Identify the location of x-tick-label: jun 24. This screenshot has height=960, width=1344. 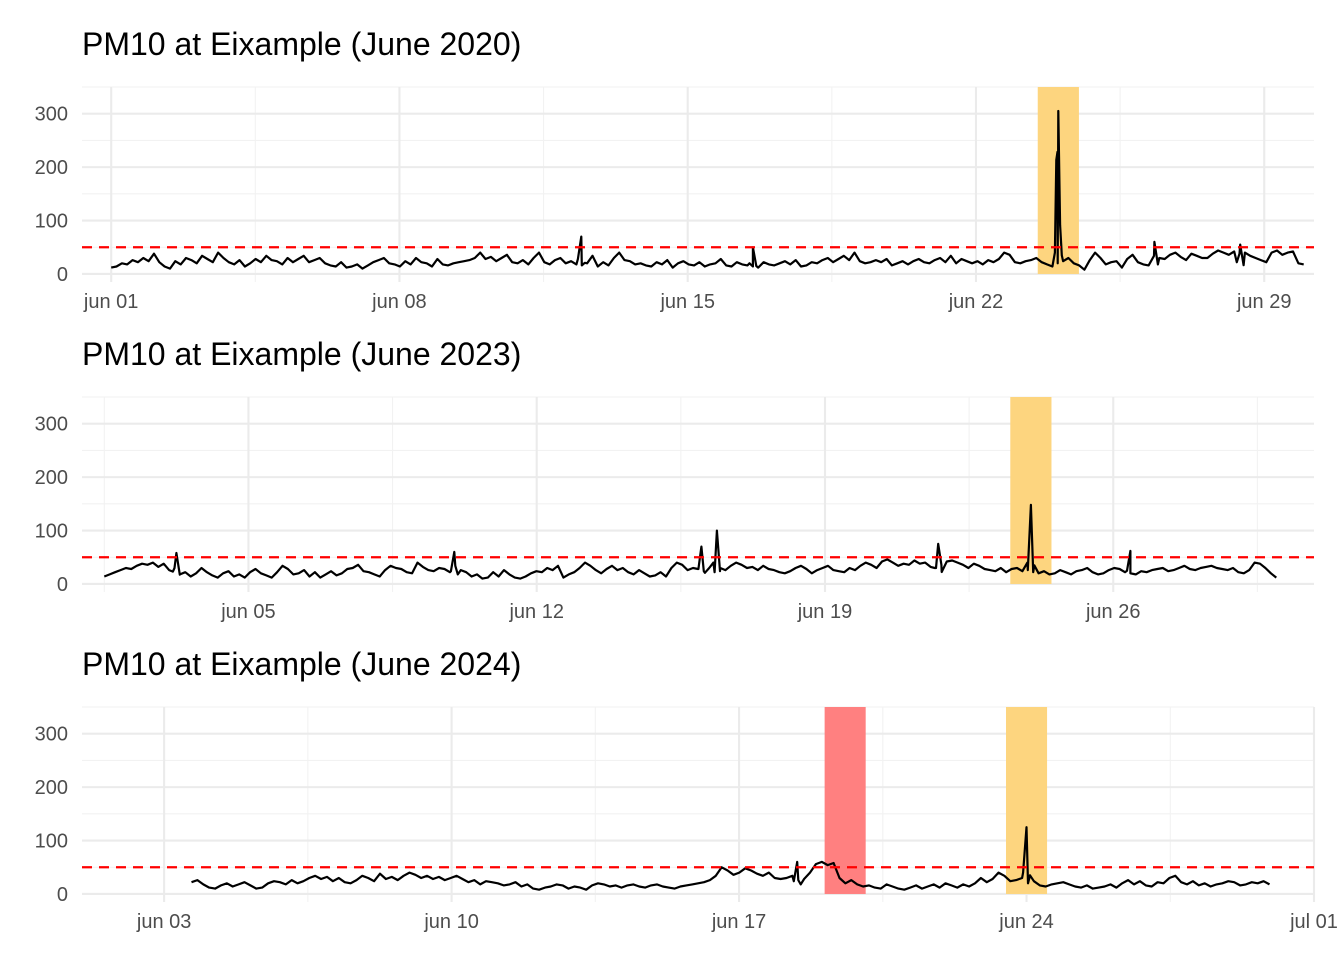
(1026, 922).